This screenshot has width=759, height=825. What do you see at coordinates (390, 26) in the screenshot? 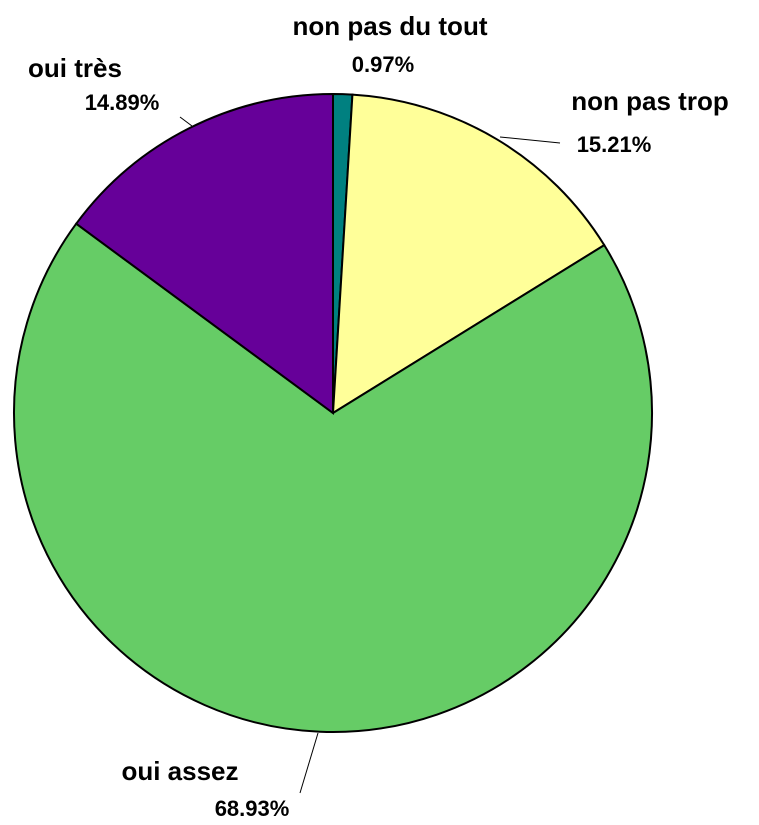
I see `slice-label: non pas du tout` at bounding box center [390, 26].